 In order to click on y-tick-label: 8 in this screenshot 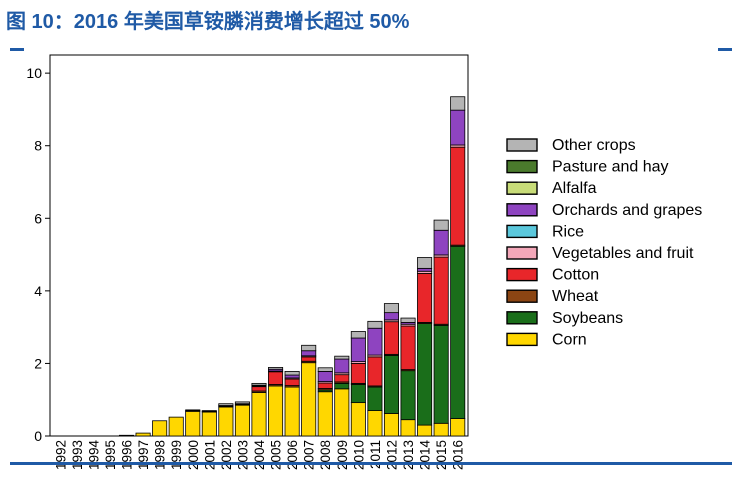, I will do `click(38, 146)`.